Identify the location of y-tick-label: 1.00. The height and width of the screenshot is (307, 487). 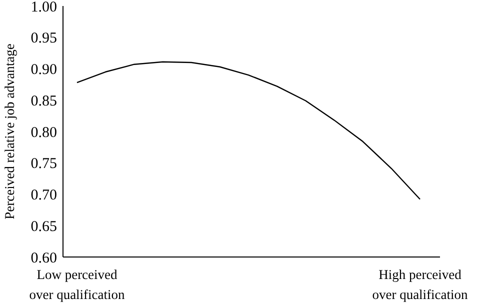
(43, 8).